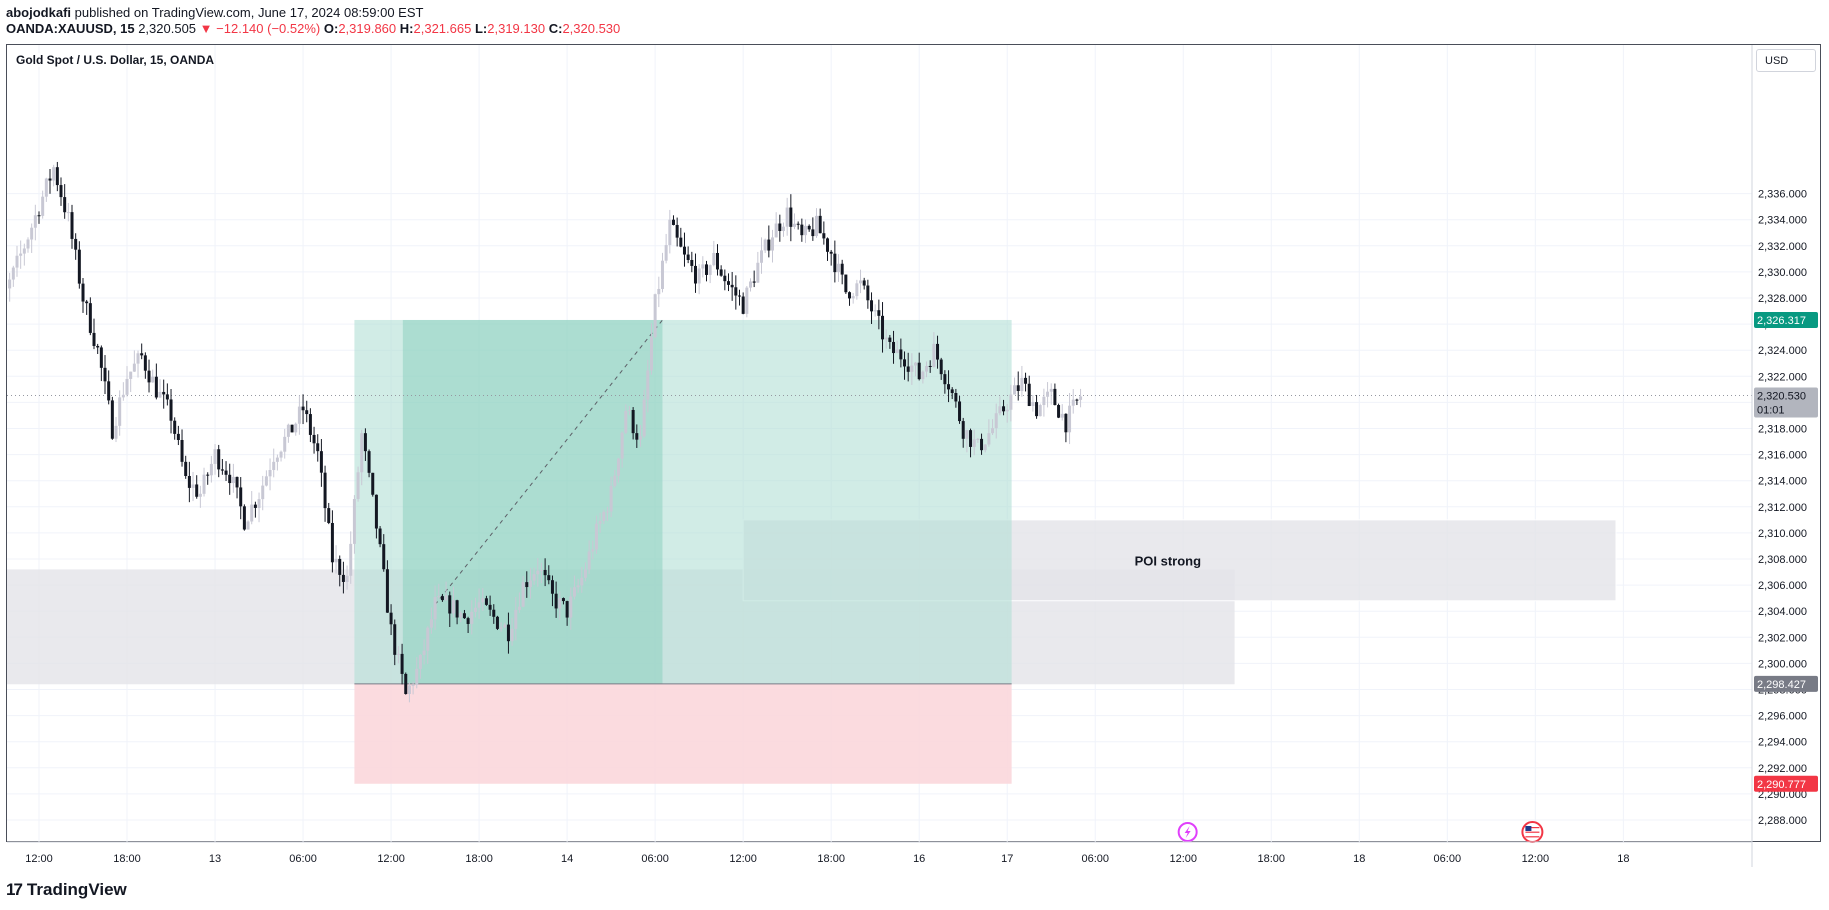 Image resolution: width=1829 pixels, height=910 pixels. Describe the element at coordinates (442, 28) in the screenshot. I see `high-value: 2,321.665` at that location.